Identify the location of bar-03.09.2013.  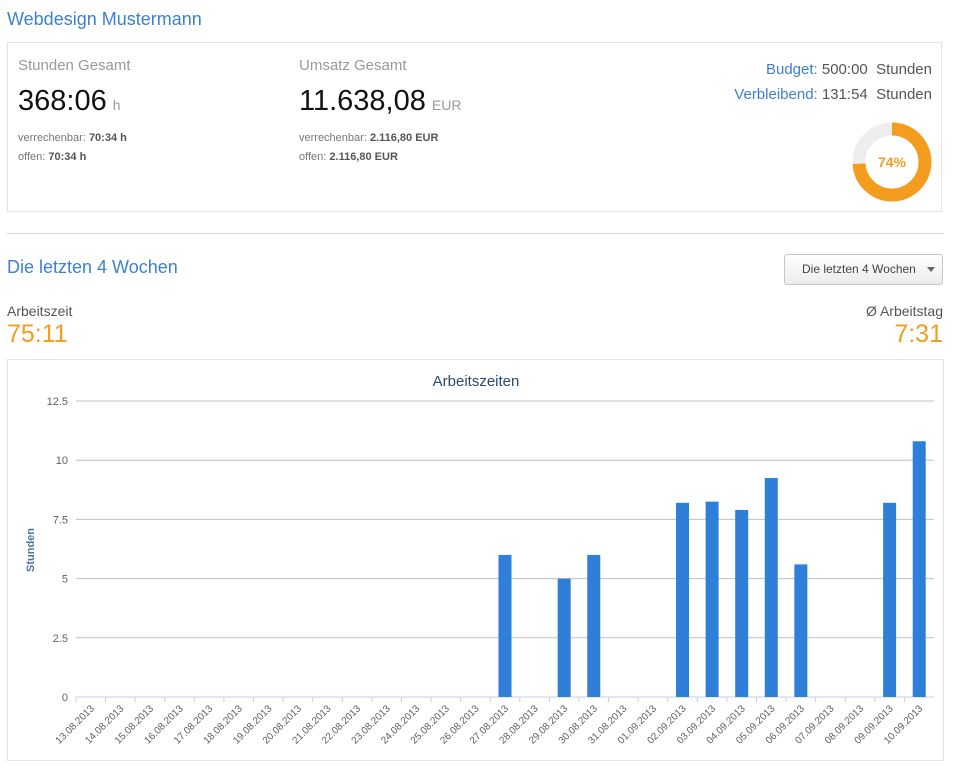
(712, 599).